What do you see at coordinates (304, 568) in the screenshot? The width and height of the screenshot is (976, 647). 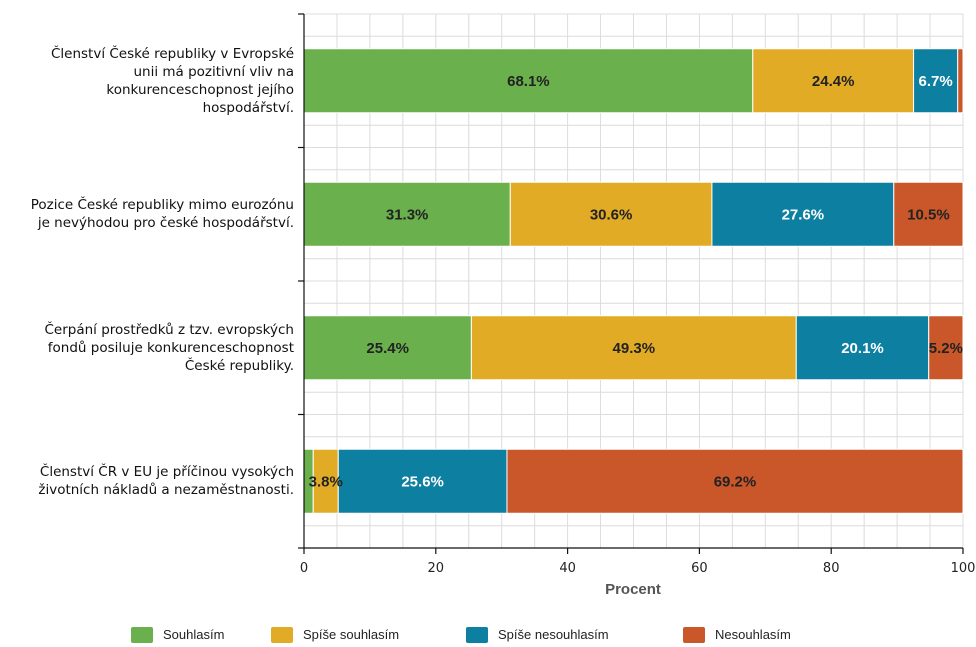 I see `x-tick-label: 0` at bounding box center [304, 568].